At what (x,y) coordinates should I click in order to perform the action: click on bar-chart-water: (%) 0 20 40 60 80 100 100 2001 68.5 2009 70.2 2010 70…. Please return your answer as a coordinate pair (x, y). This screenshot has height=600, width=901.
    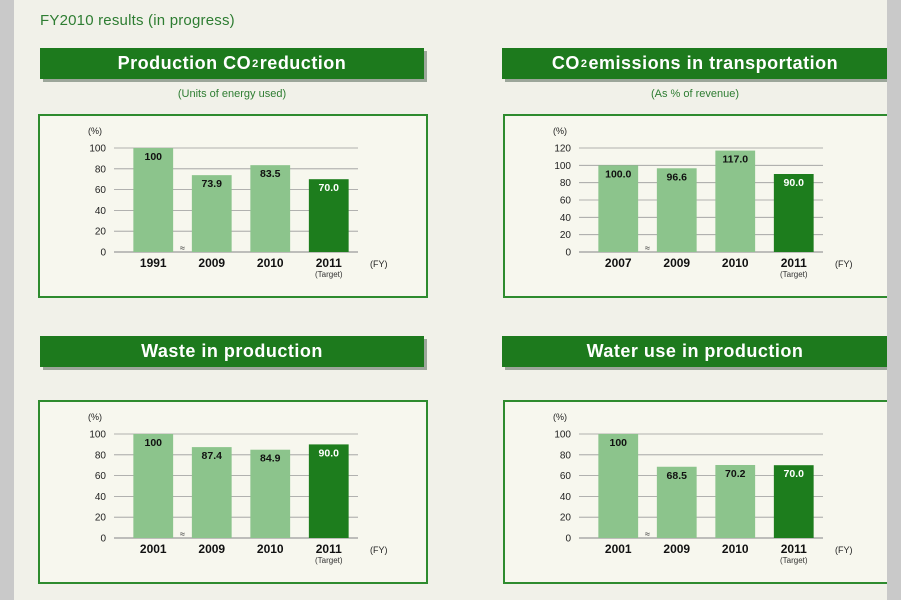
    Looking at the image, I should click on (703, 488).